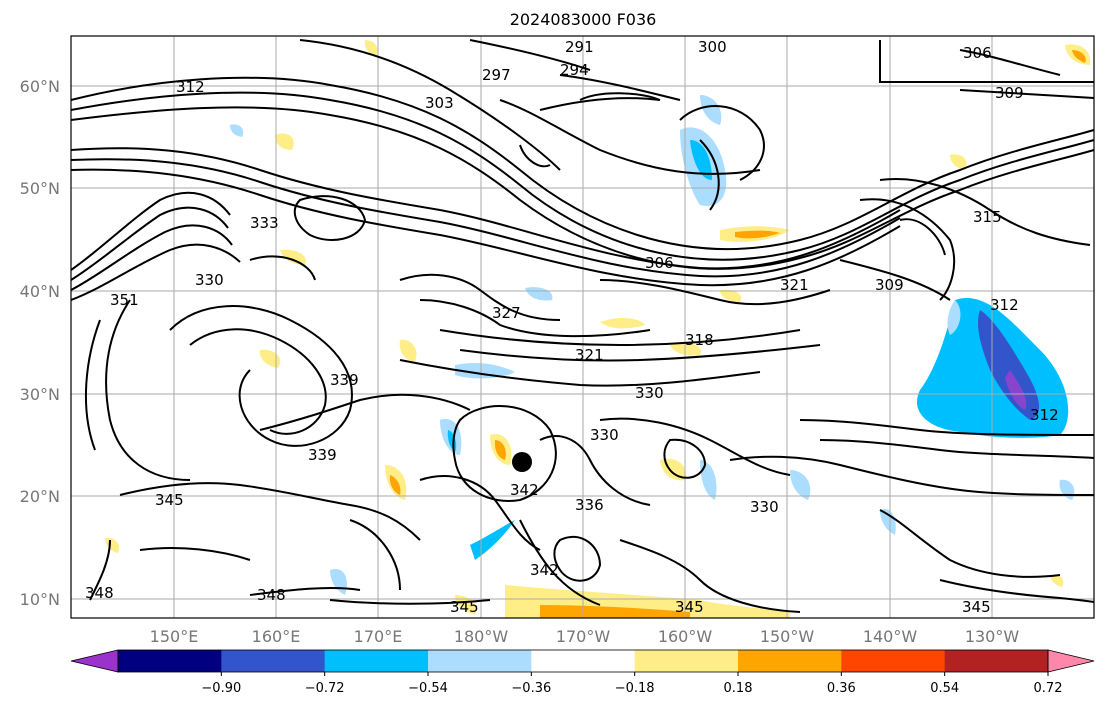 The image size is (1105, 712). What do you see at coordinates (325, 688) in the screenshot?
I see `colorbar-tick-label: −0.72` at bounding box center [325, 688].